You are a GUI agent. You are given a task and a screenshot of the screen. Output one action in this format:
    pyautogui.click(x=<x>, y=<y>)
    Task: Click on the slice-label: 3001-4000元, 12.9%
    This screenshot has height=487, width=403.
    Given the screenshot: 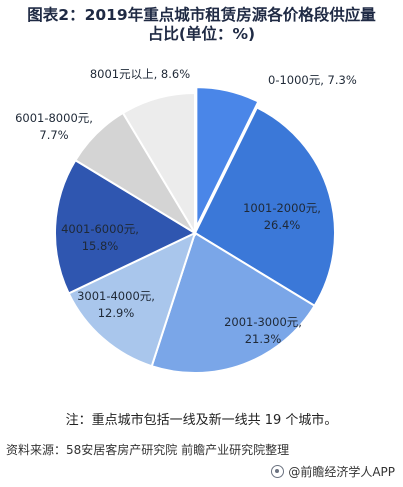 What is the action you would take?
    pyautogui.click(x=116, y=304)
    